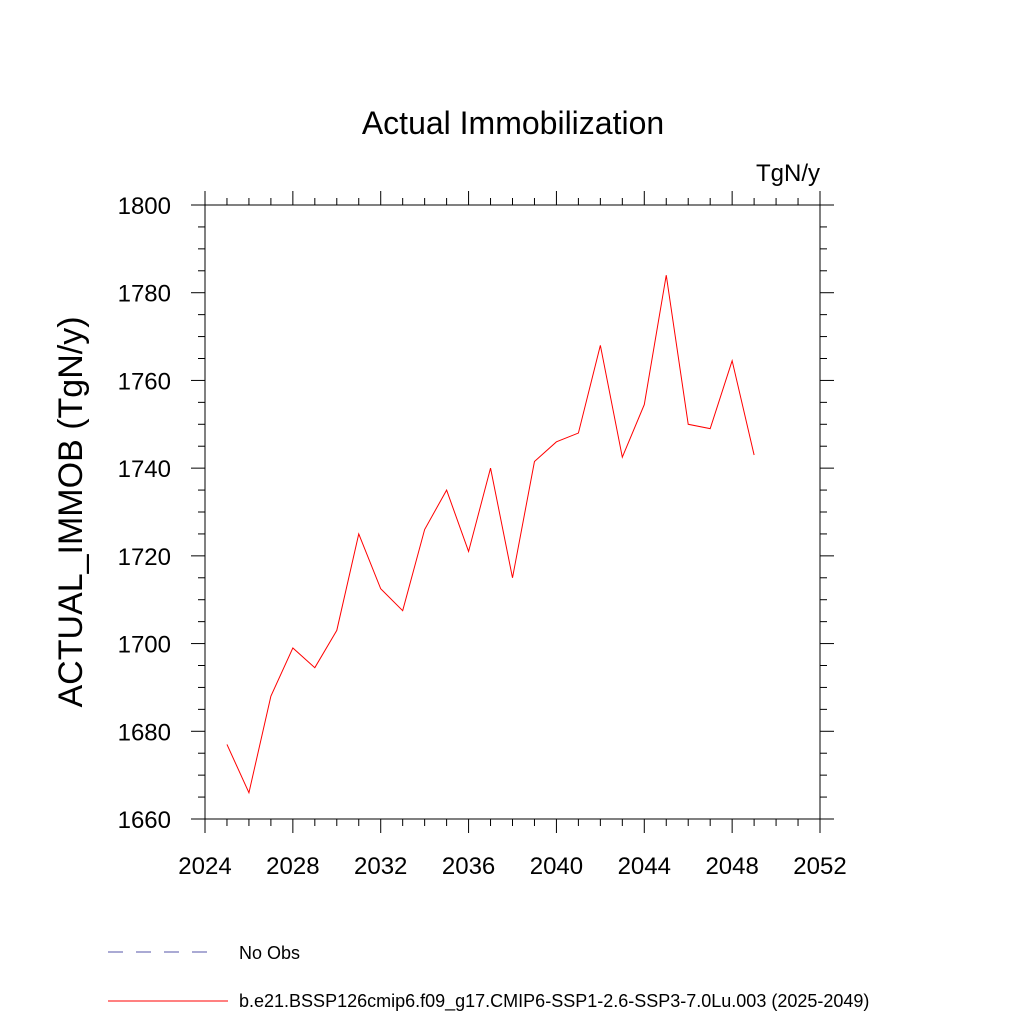  Describe the element at coordinates (144, 206) in the screenshot. I see `y-tick-label: 1800` at that location.